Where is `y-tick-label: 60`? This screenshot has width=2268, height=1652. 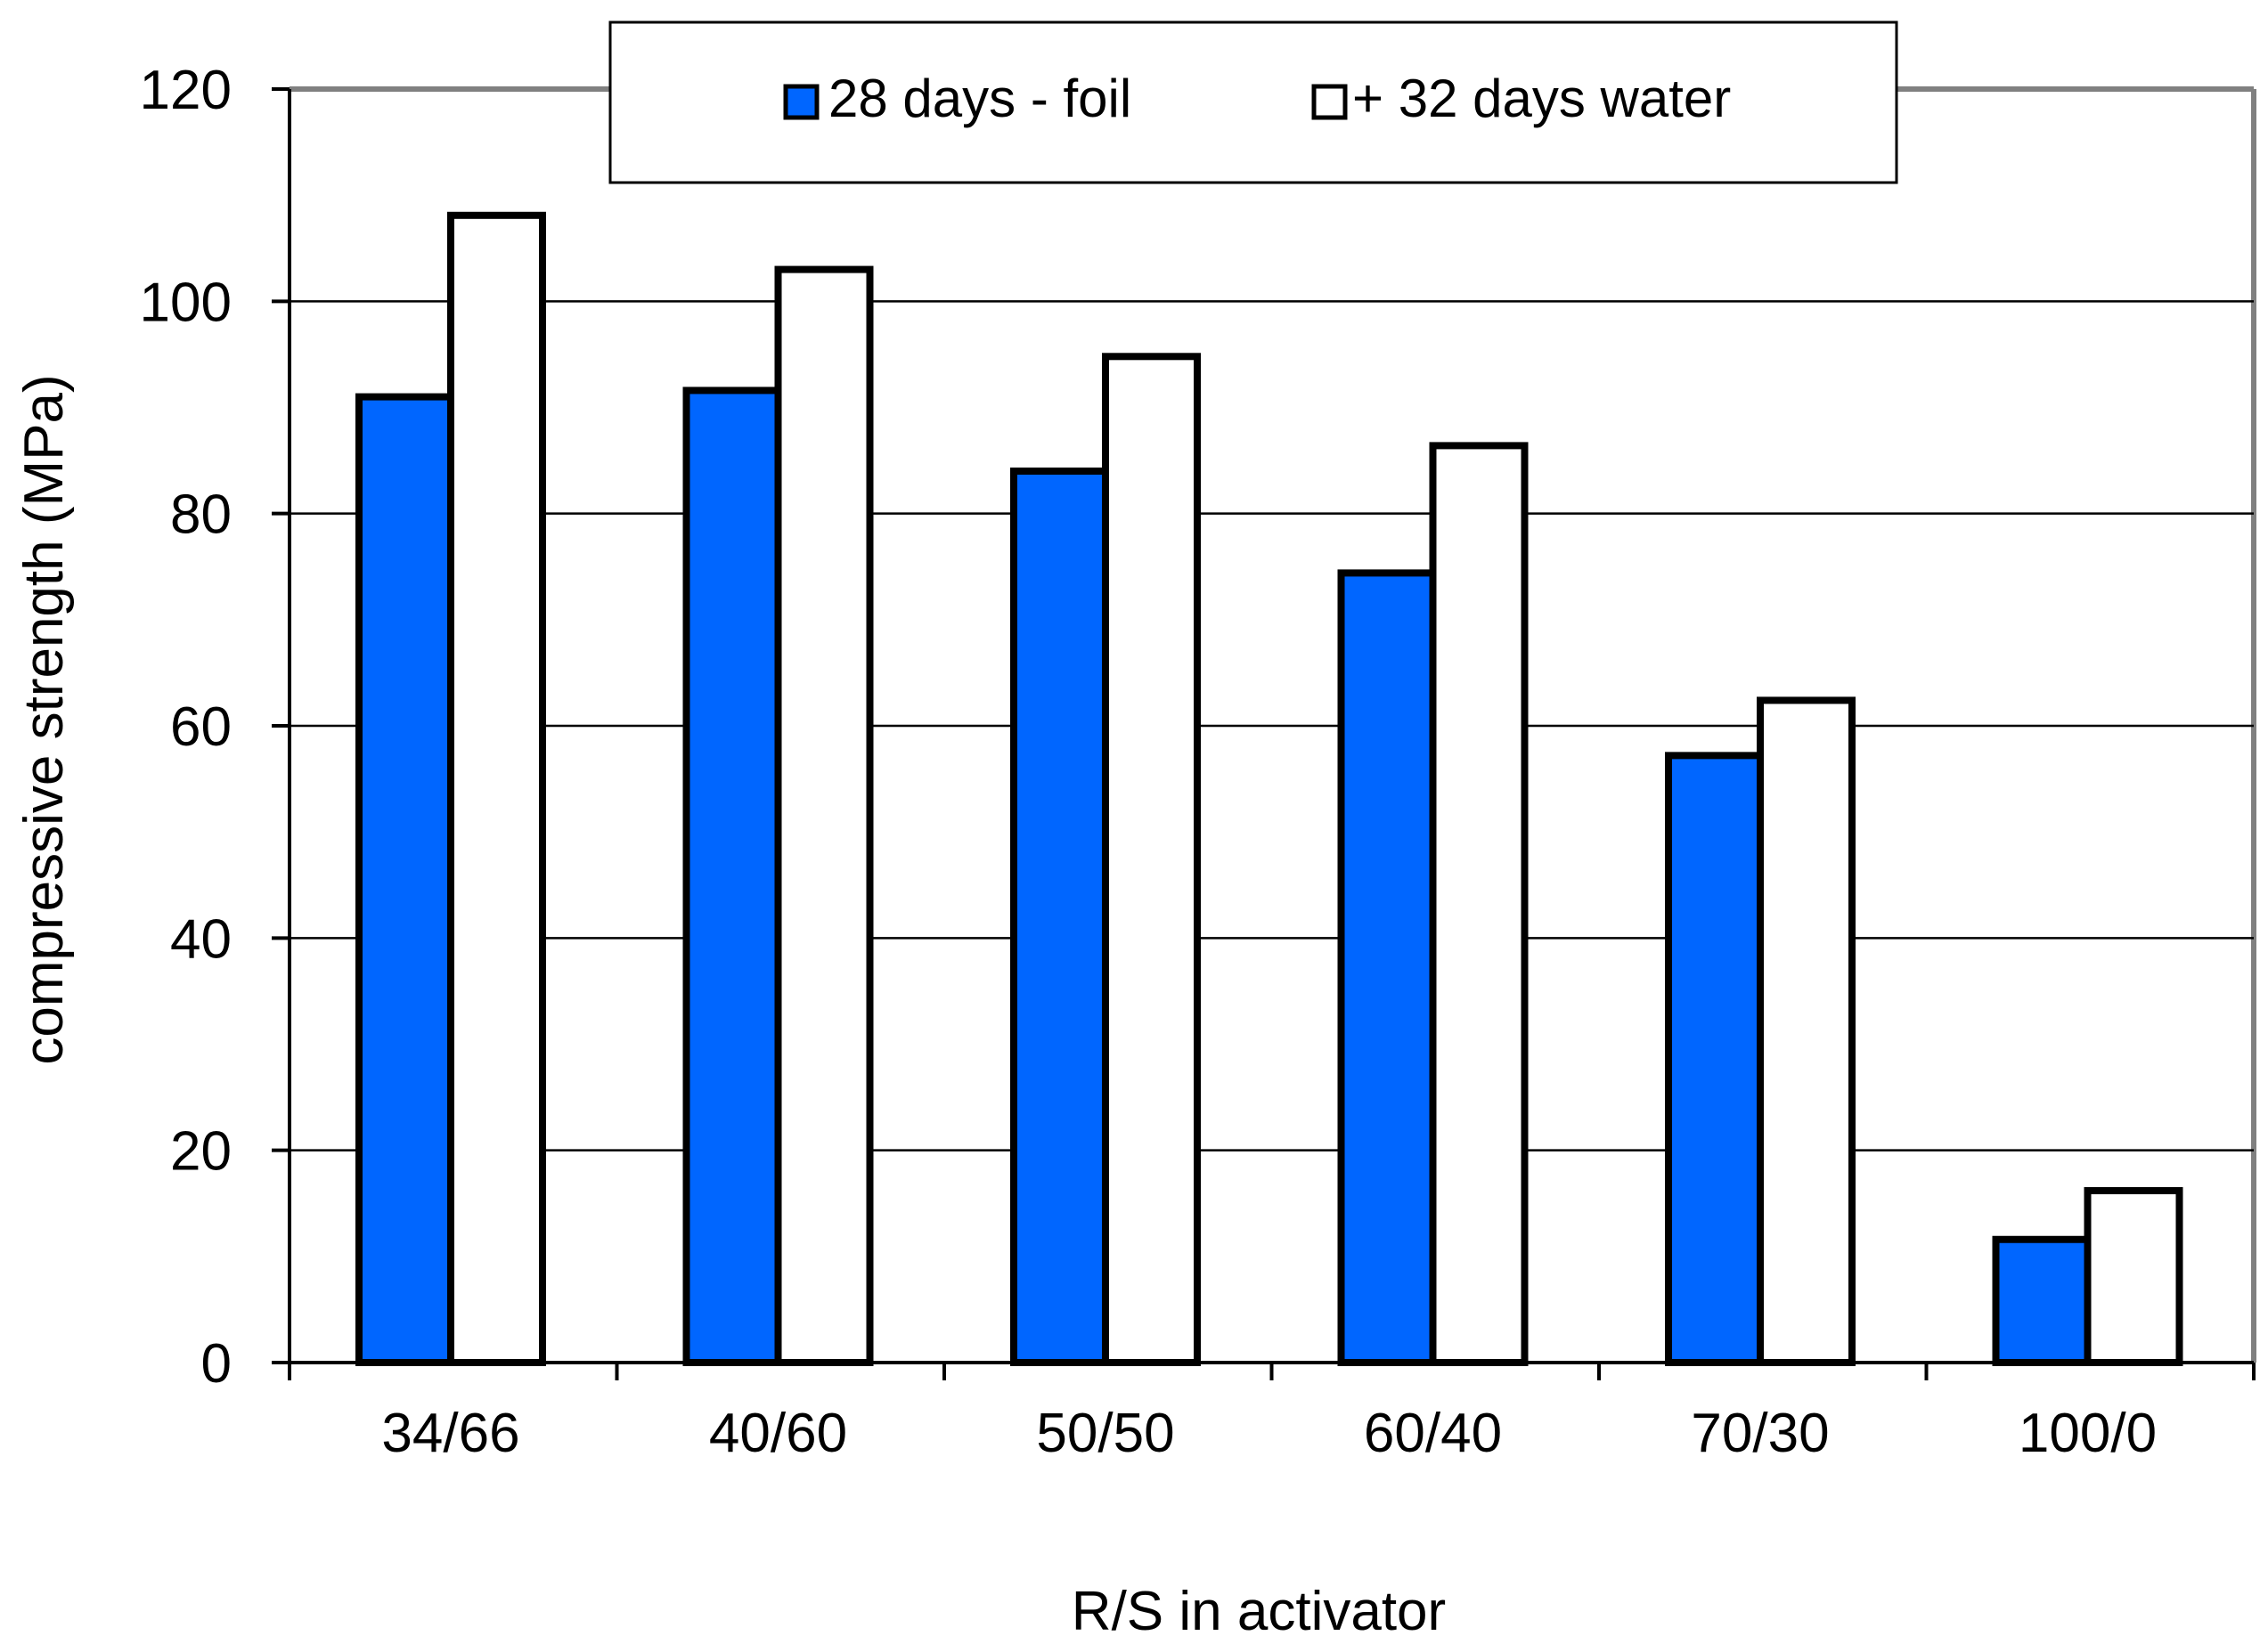
y-tick-label: 60 is located at coordinates (201, 727).